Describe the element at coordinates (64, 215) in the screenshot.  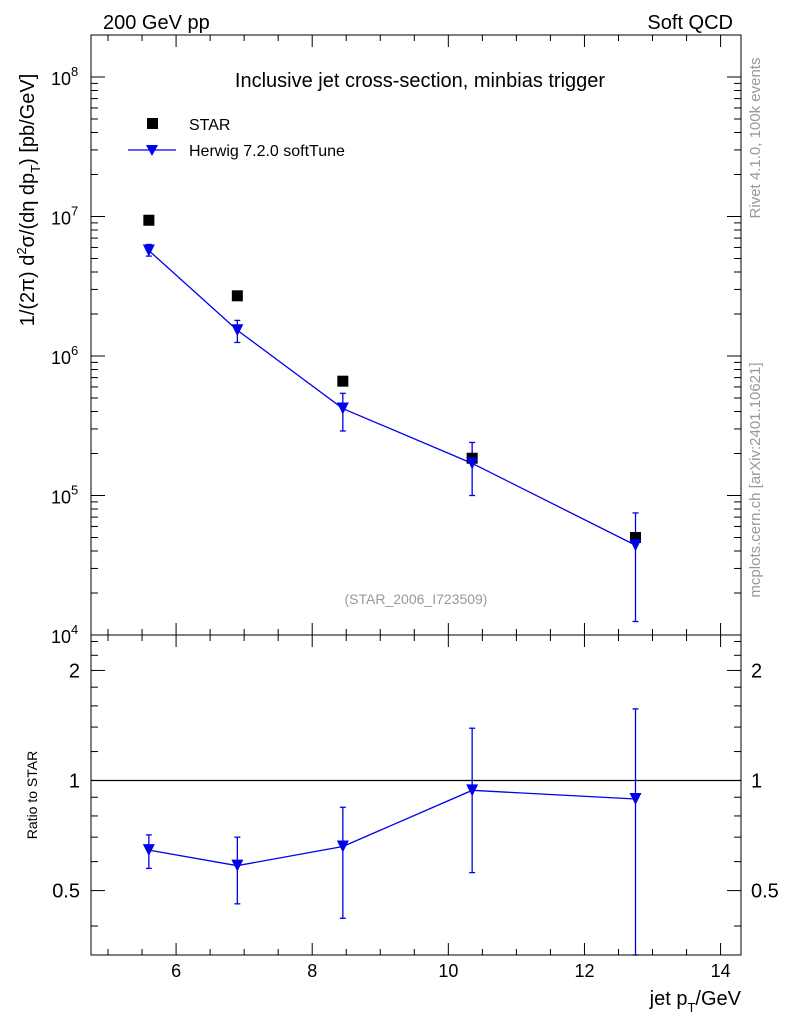
I see `main-y-tick-label: 10⁷` at that location.